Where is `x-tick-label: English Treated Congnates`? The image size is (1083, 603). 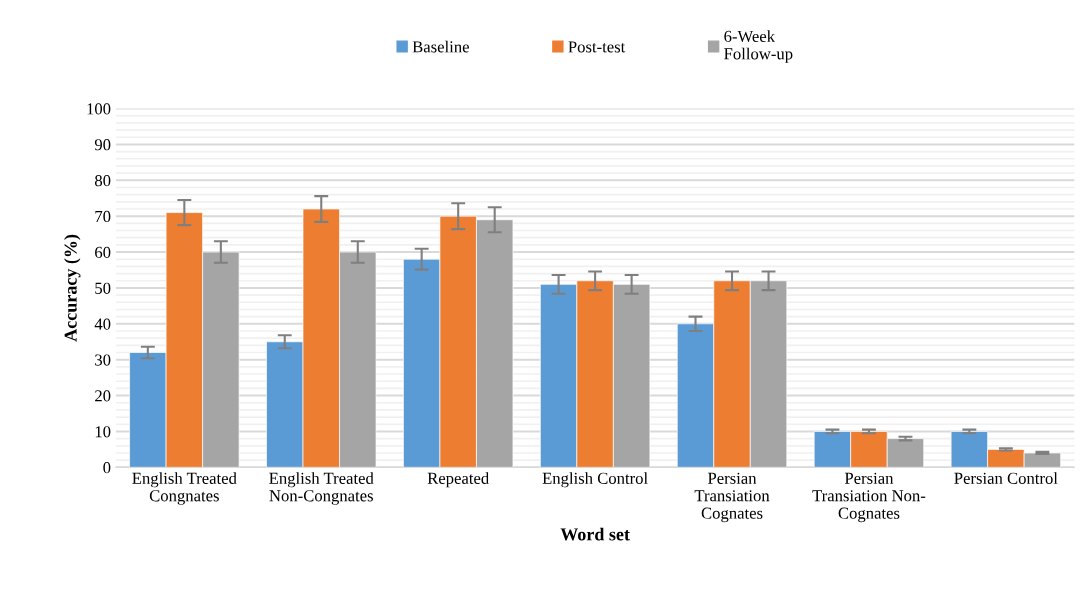
x-tick-label: English Treated Congnates is located at coordinates (184, 488).